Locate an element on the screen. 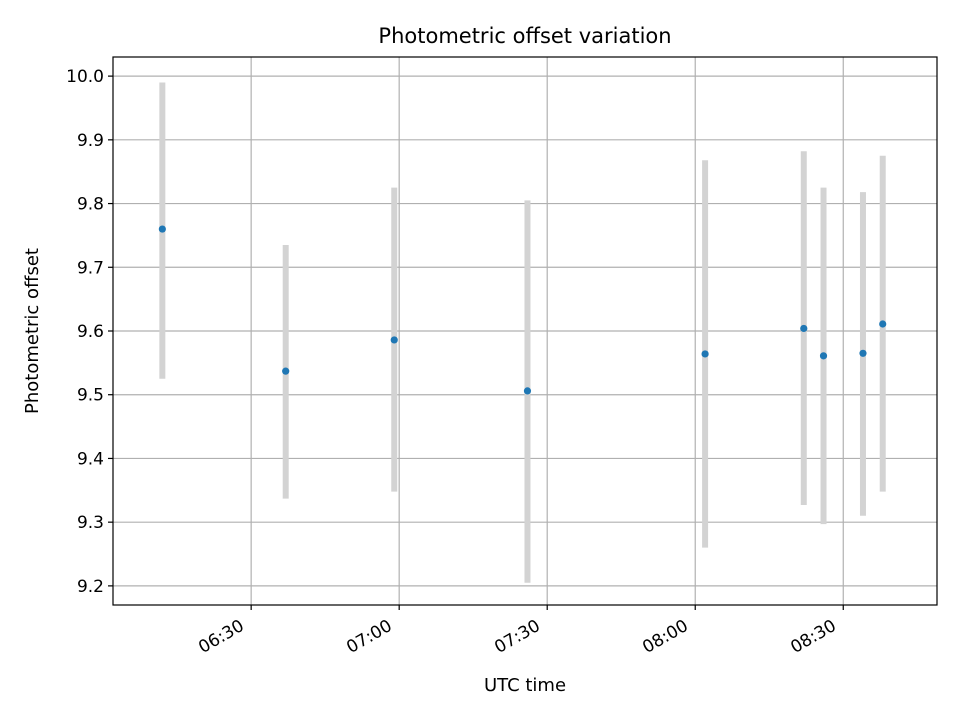 The image size is (960, 720). x-axis-ticks: 06:30 07:00 07:30 08:00 08:30 is located at coordinates (519, 631).